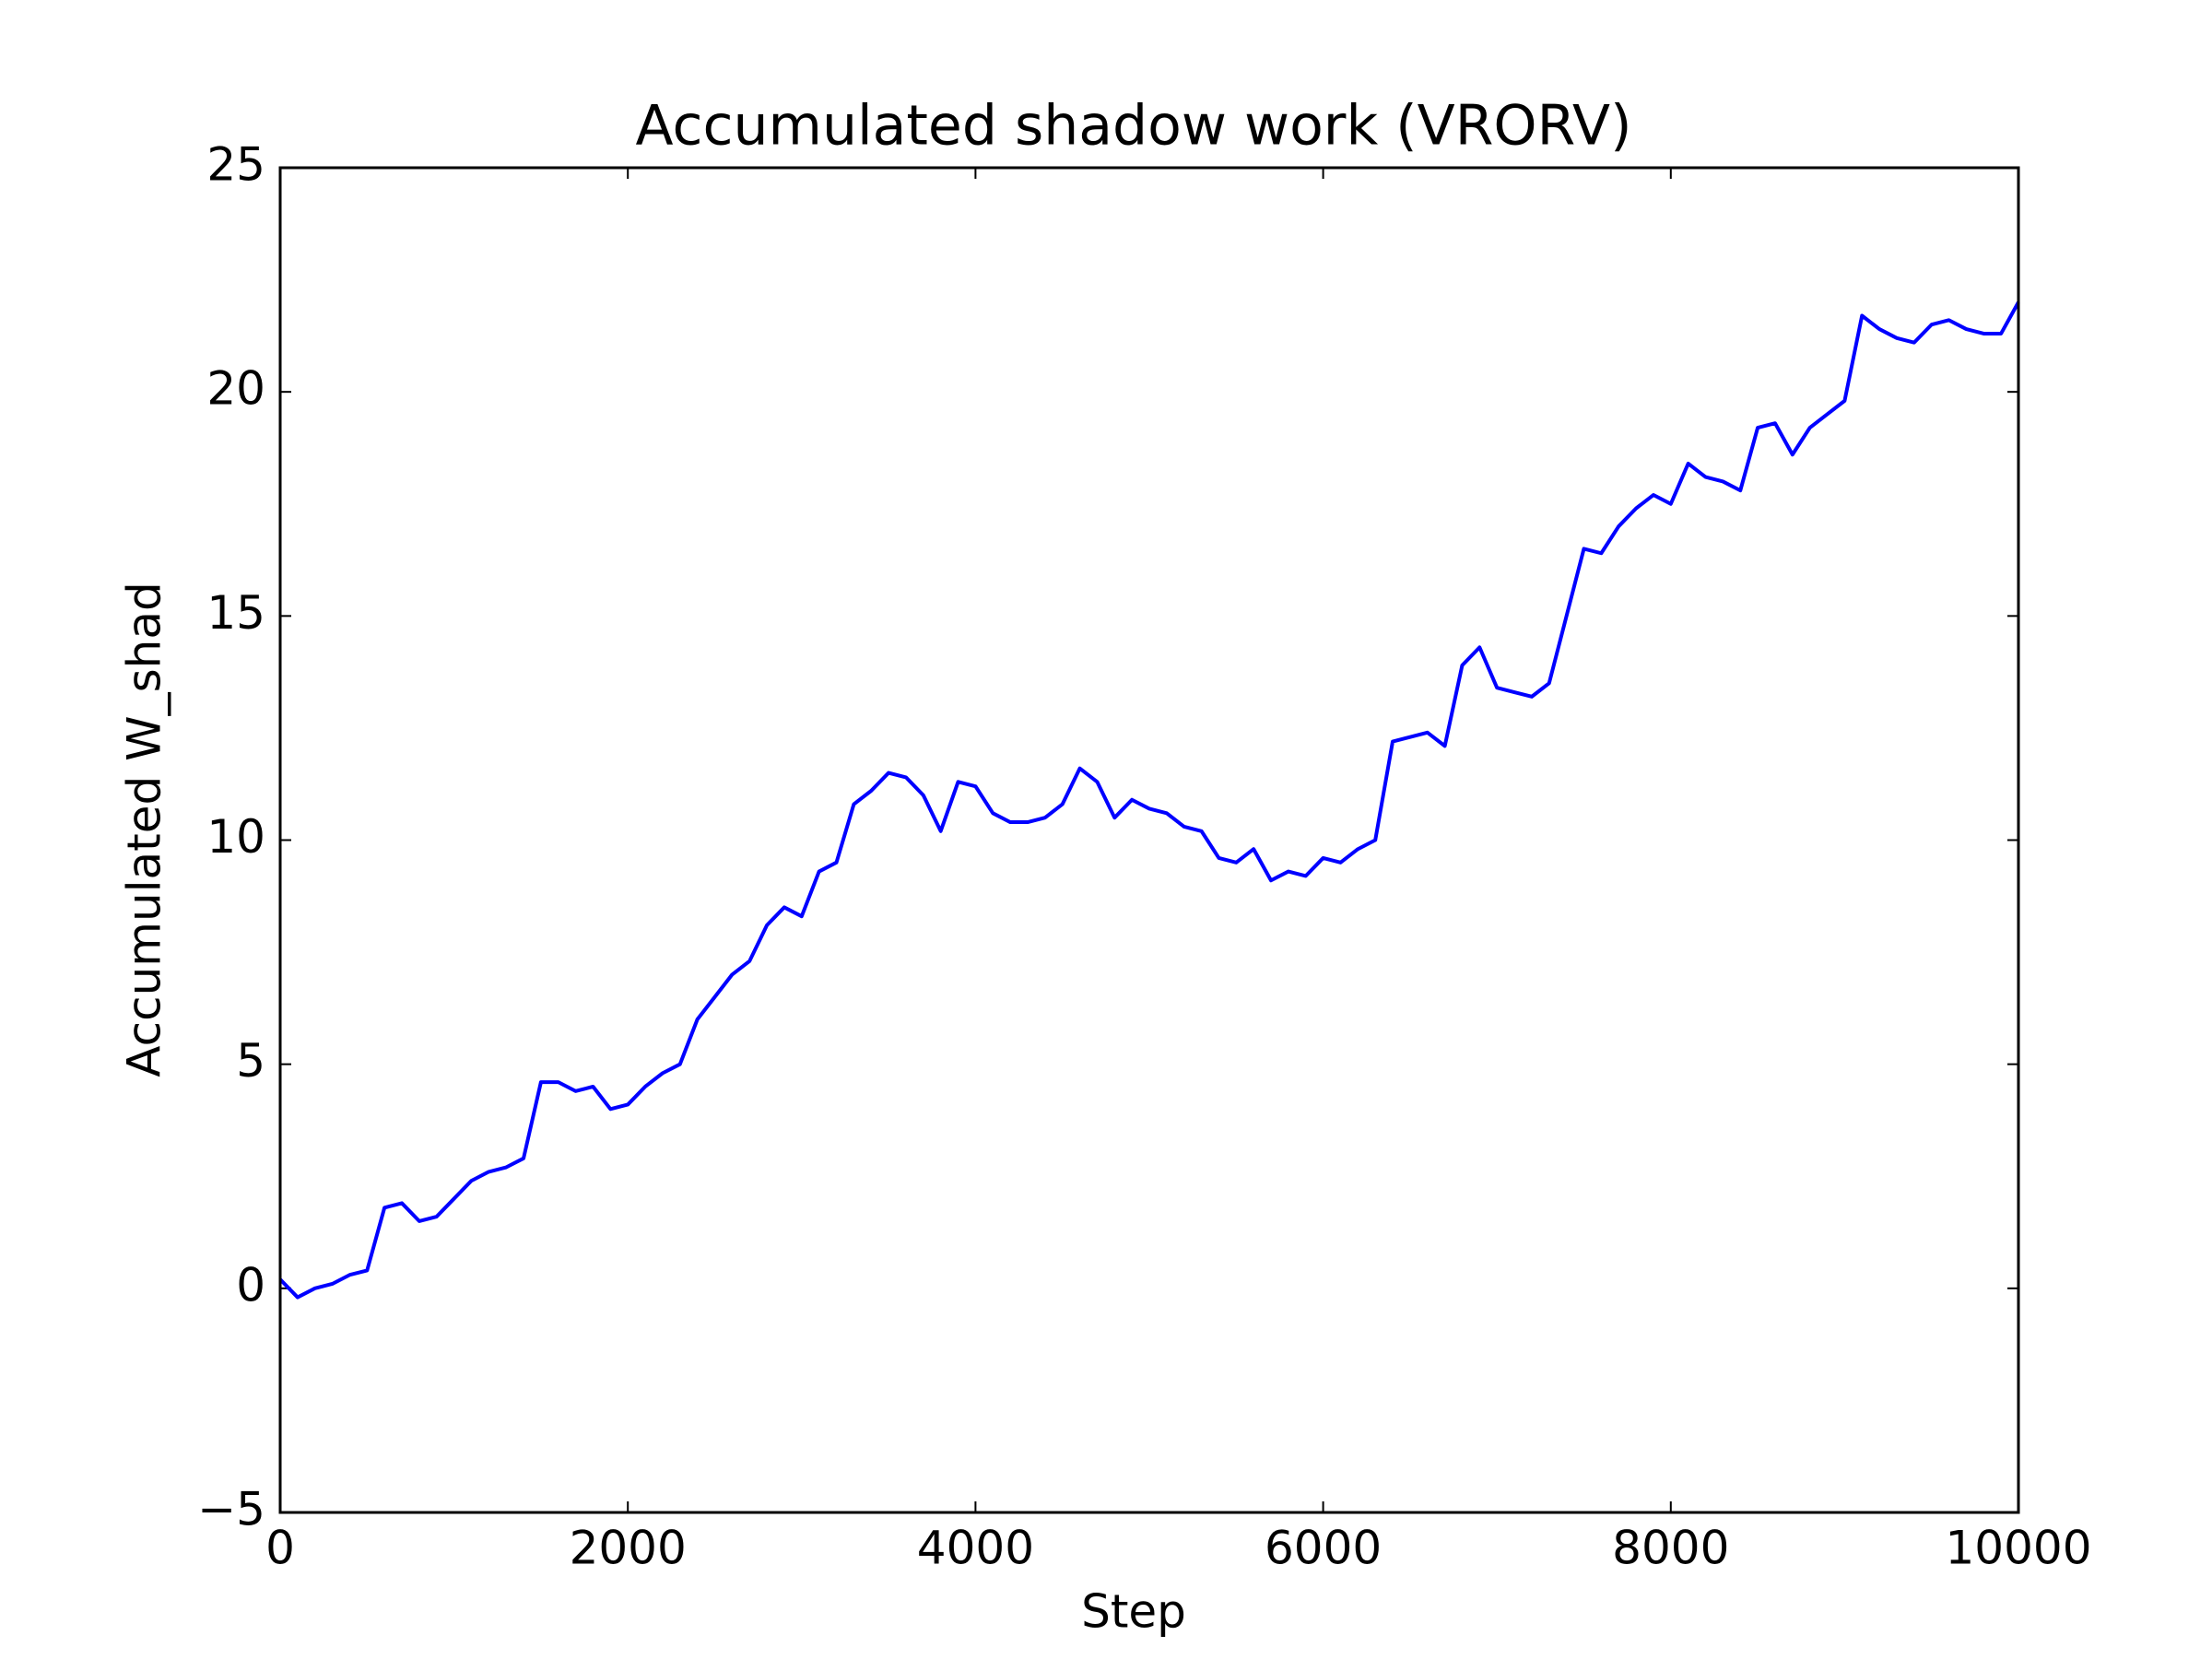 The width and height of the screenshot is (2212, 1659). Describe the element at coordinates (235, 389) in the screenshot. I see `y-tick-label: 20` at that location.